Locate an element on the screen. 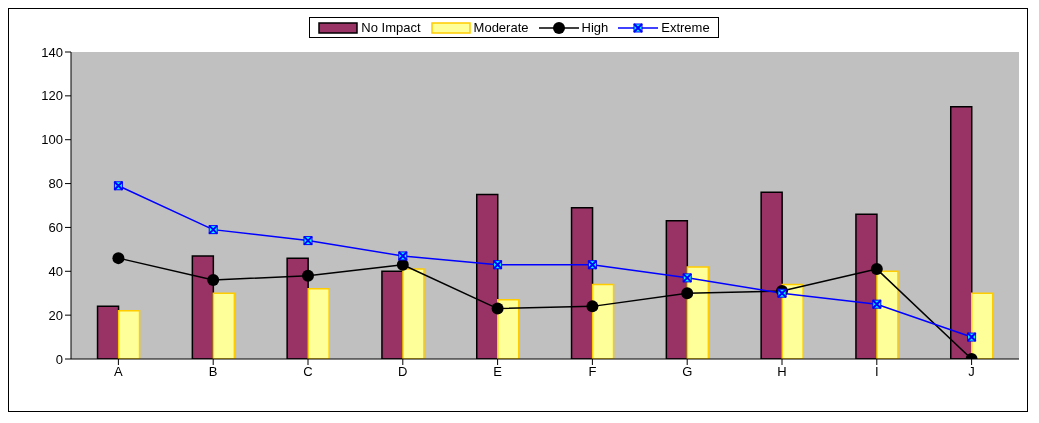 The image size is (1039, 423). y-tick-label: 80 is located at coordinates (55, 184).